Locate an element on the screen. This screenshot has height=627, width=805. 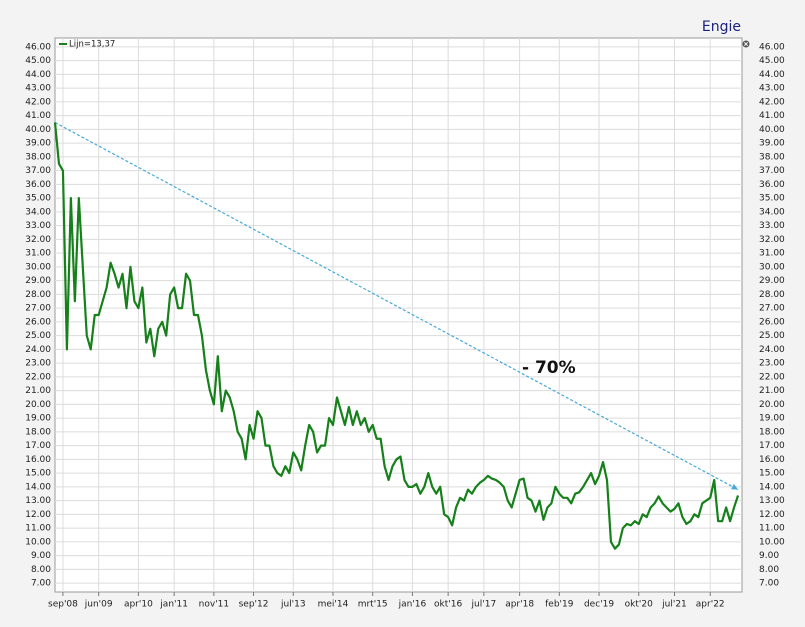
chart-title: Engie is located at coordinates (721, 27).